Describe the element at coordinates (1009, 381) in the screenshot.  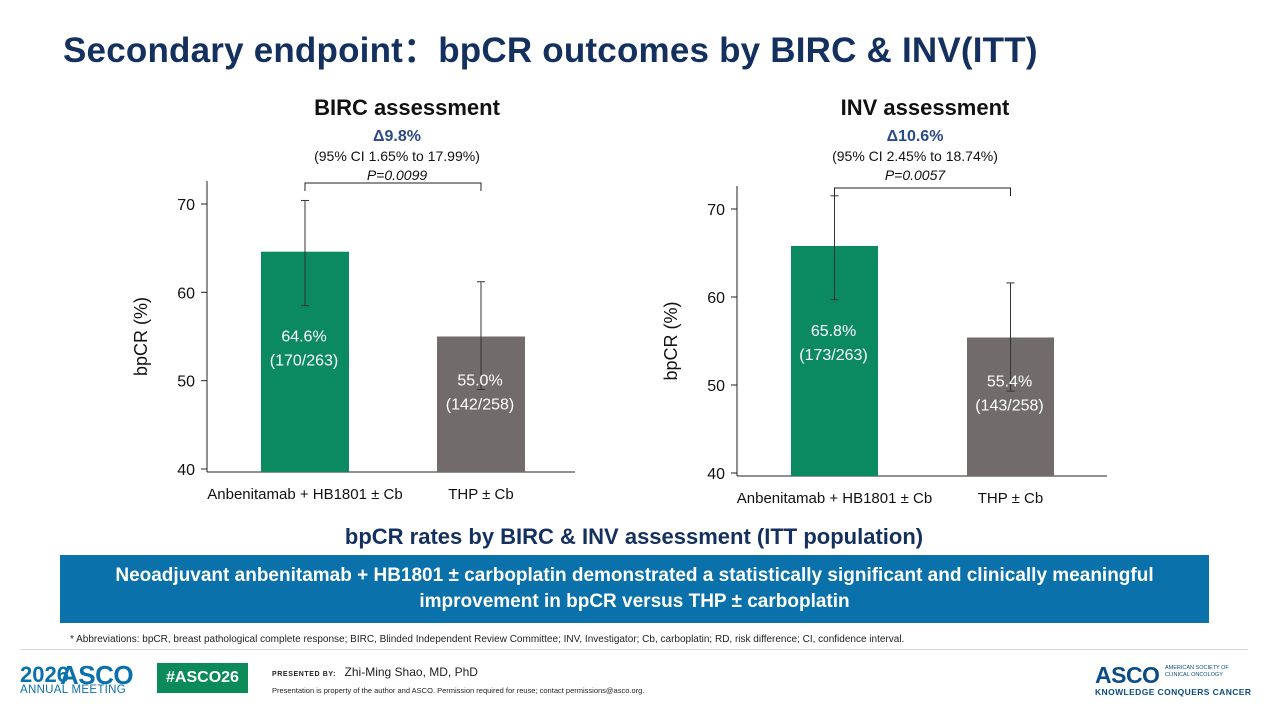
I see `bar-value-label: 55.4%` at that location.